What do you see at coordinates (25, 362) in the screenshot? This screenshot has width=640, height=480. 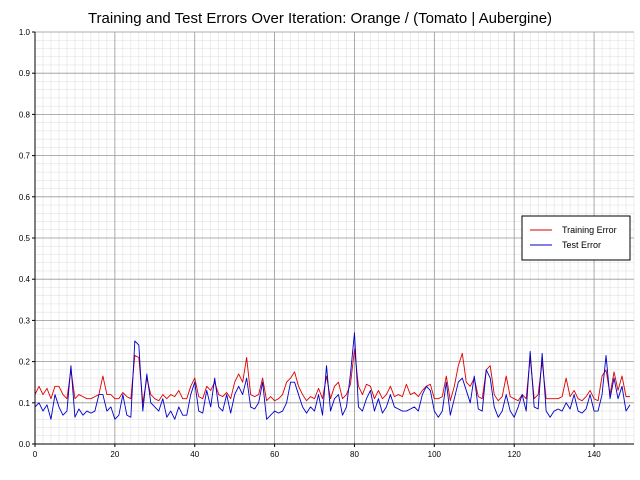 I see `y-tick-label: 0.2` at bounding box center [25, 362].